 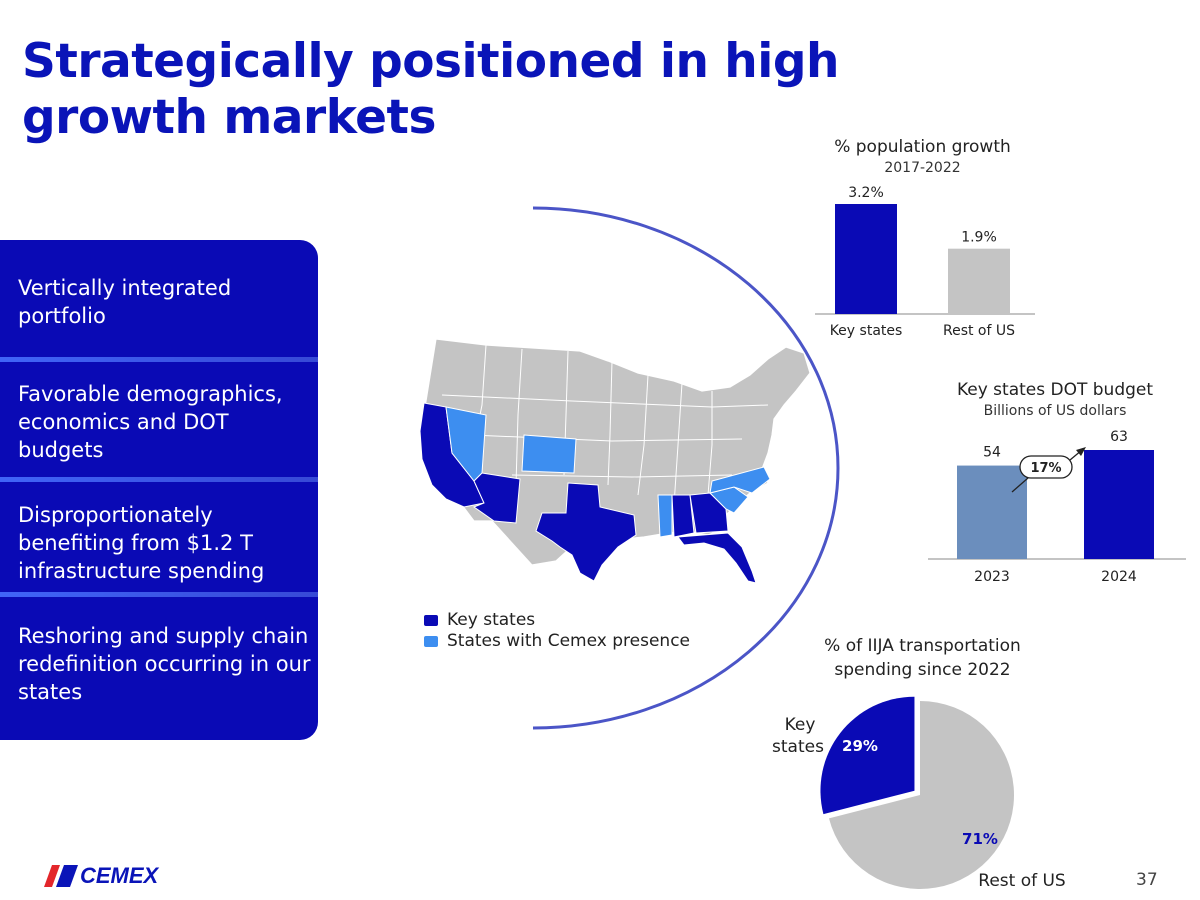 What do you see at coordinates (866, 331) in the screenshot?
I see `category-label: Key states` at bounding box center [866, 331].